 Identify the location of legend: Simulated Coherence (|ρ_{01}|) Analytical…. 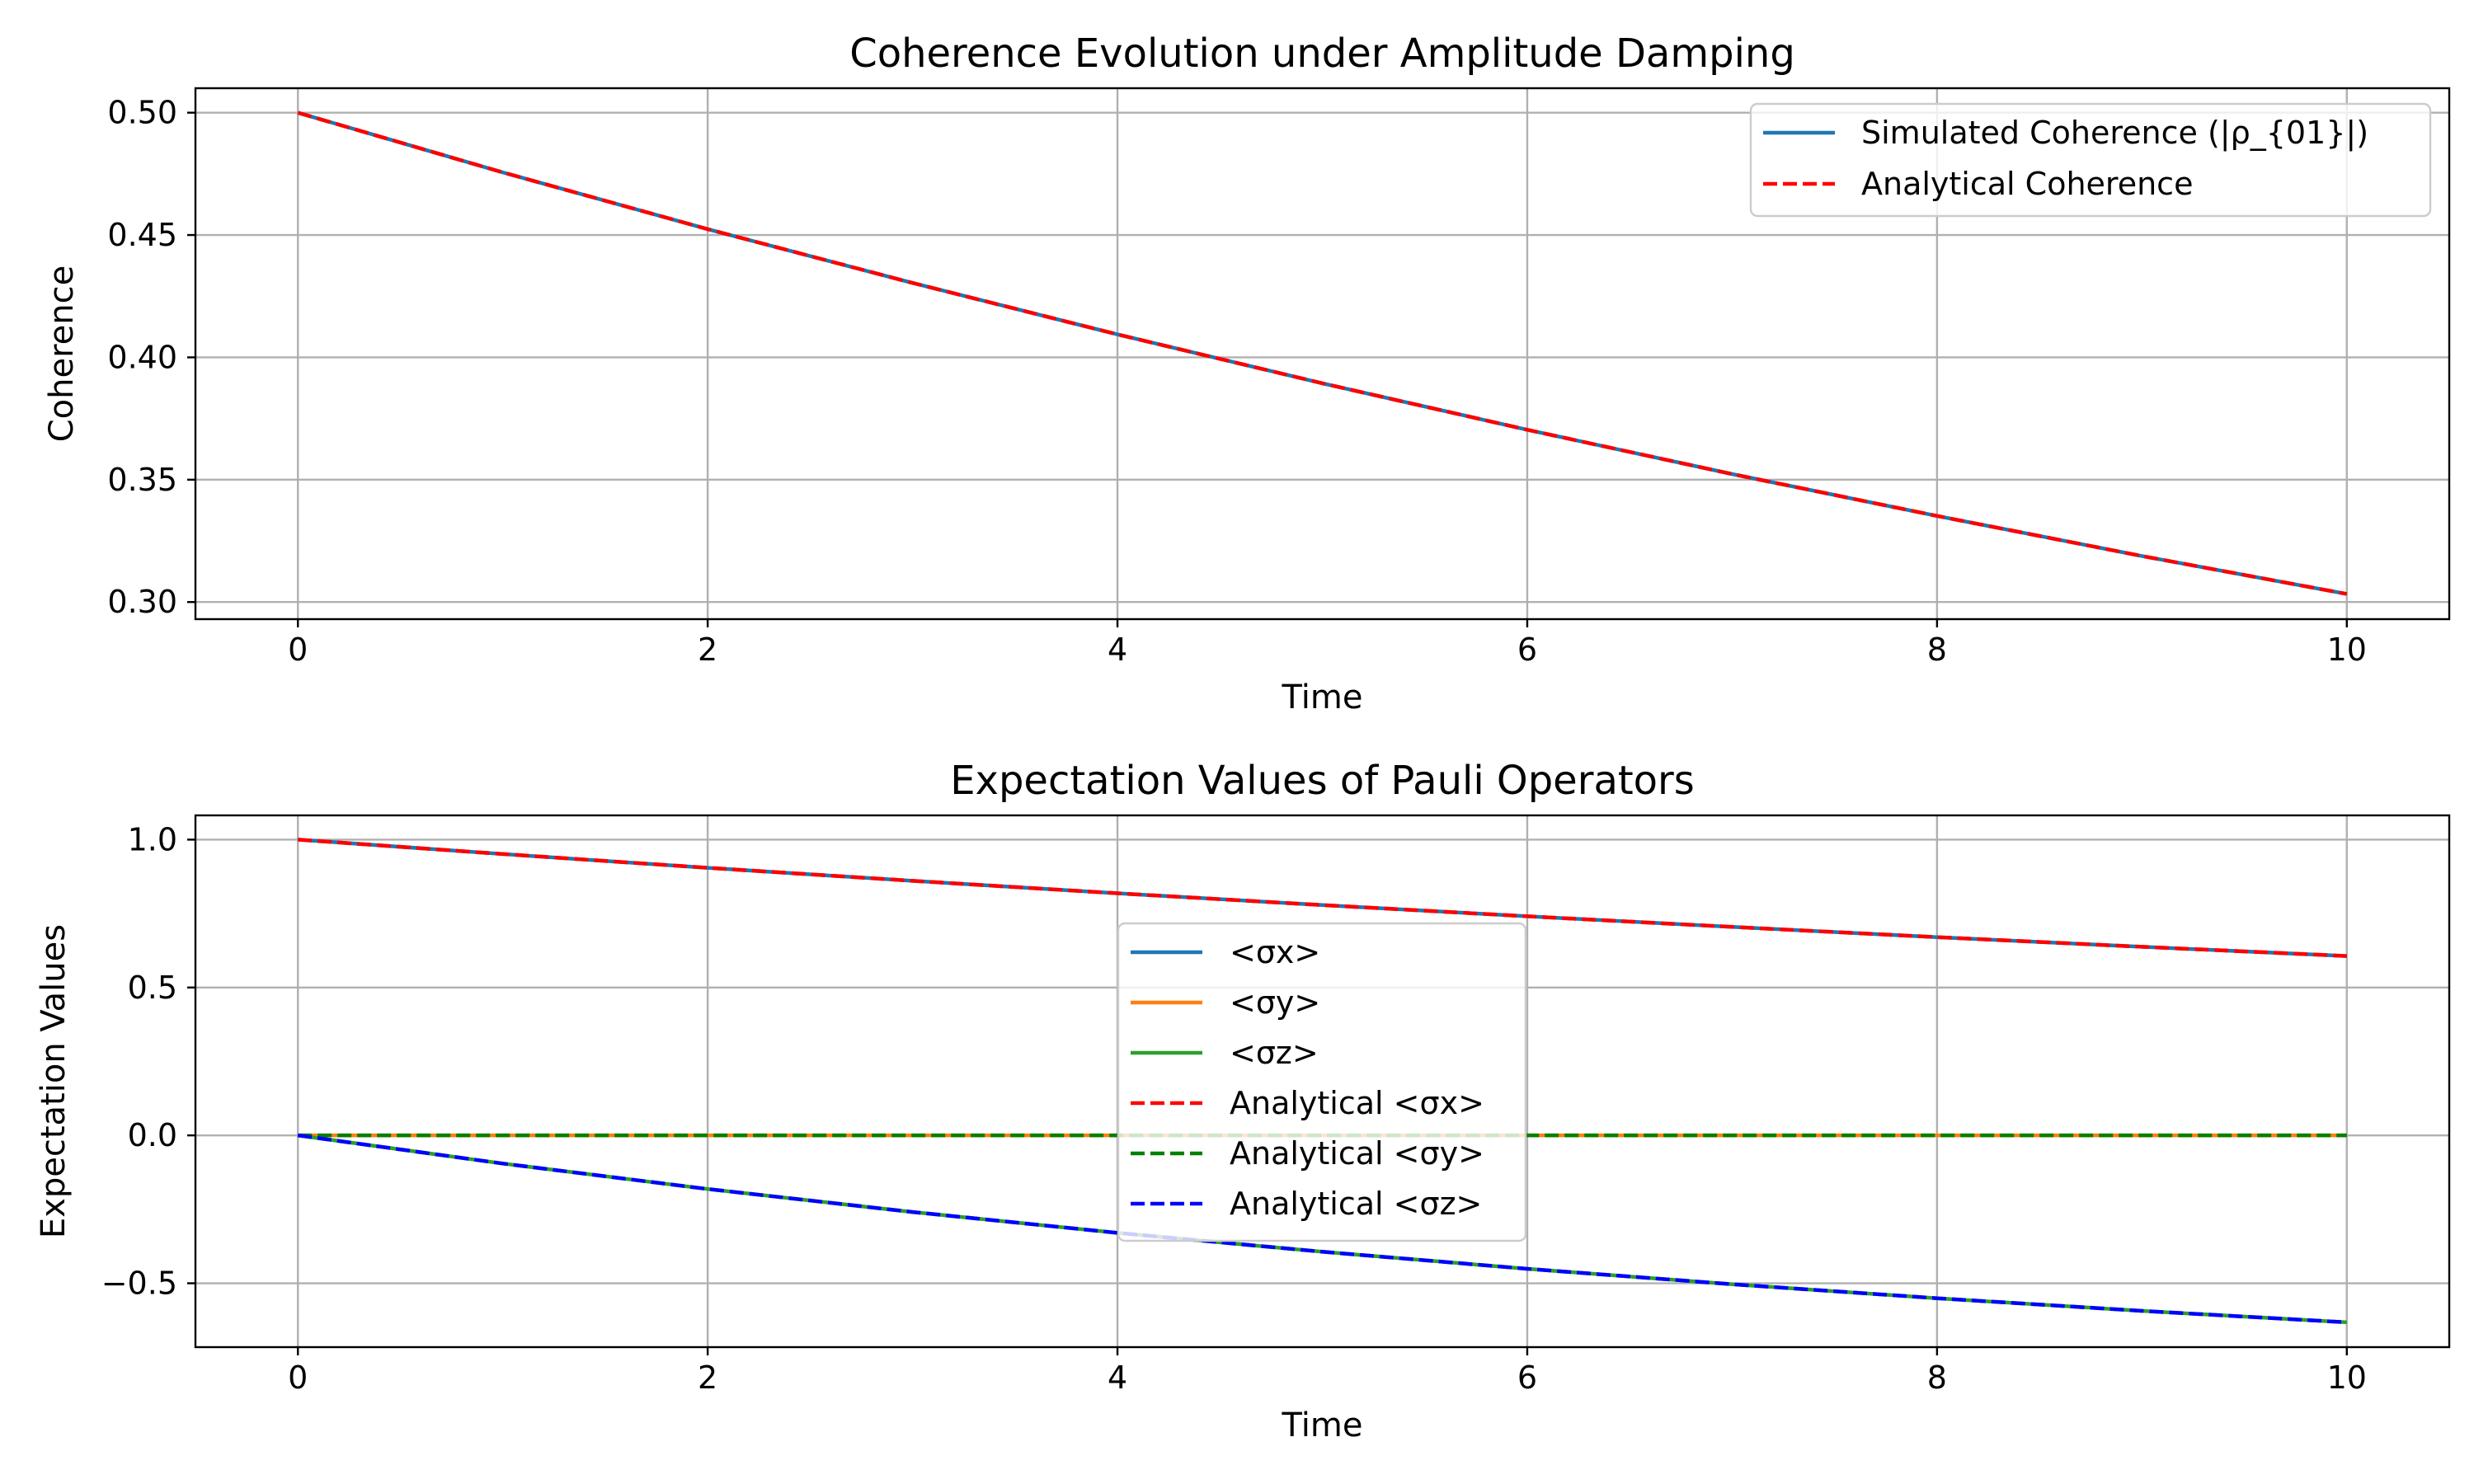
(2090, 160).